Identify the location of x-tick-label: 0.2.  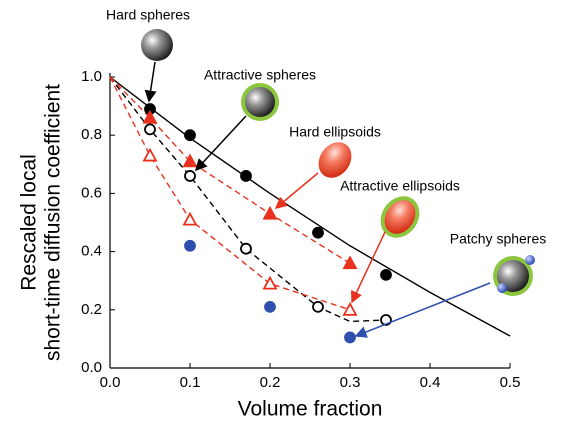
(270, 382).